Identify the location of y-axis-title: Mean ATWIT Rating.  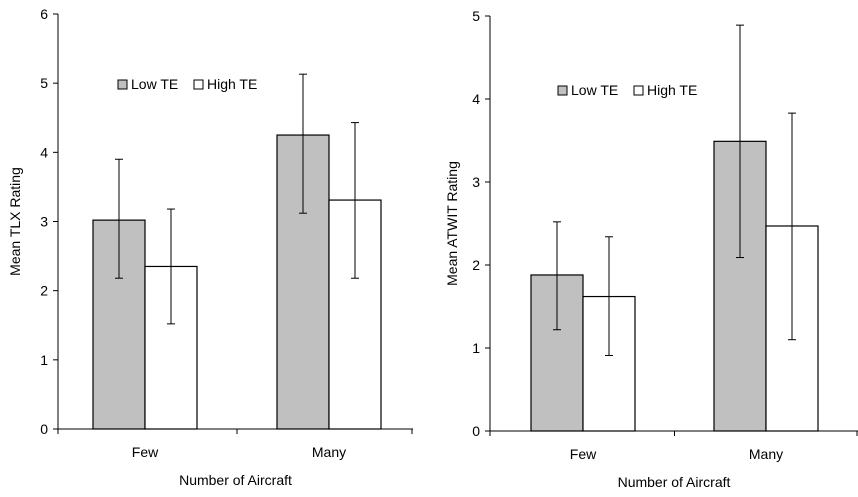
(452, 223).